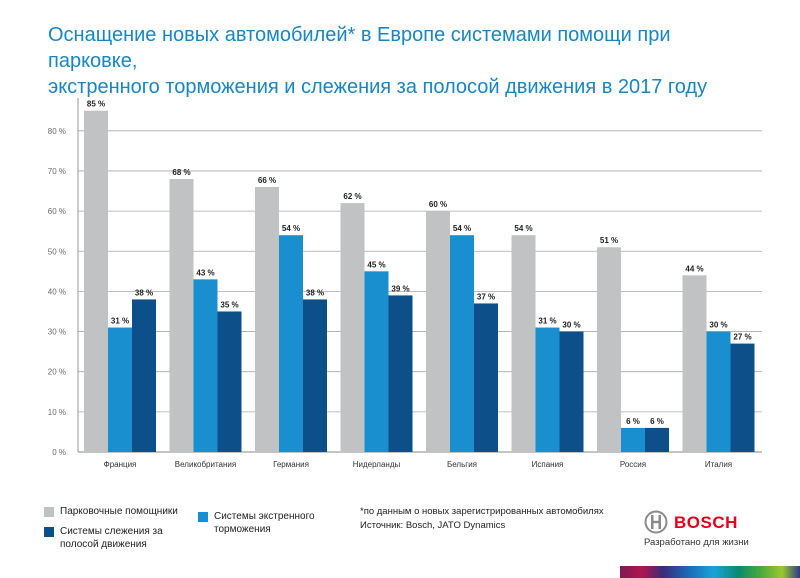  What do you see at coordinates (59, 452) in the screenshot?
I see `y-tick-label: 0 %` at bounding box center [59, 452].